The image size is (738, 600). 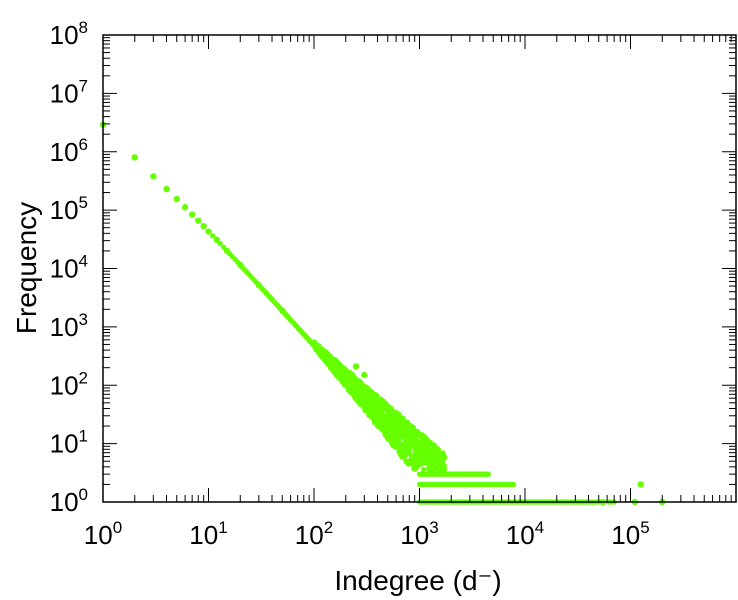 I want to click on y-tick-label: 10³, so click(x=69, y=326).